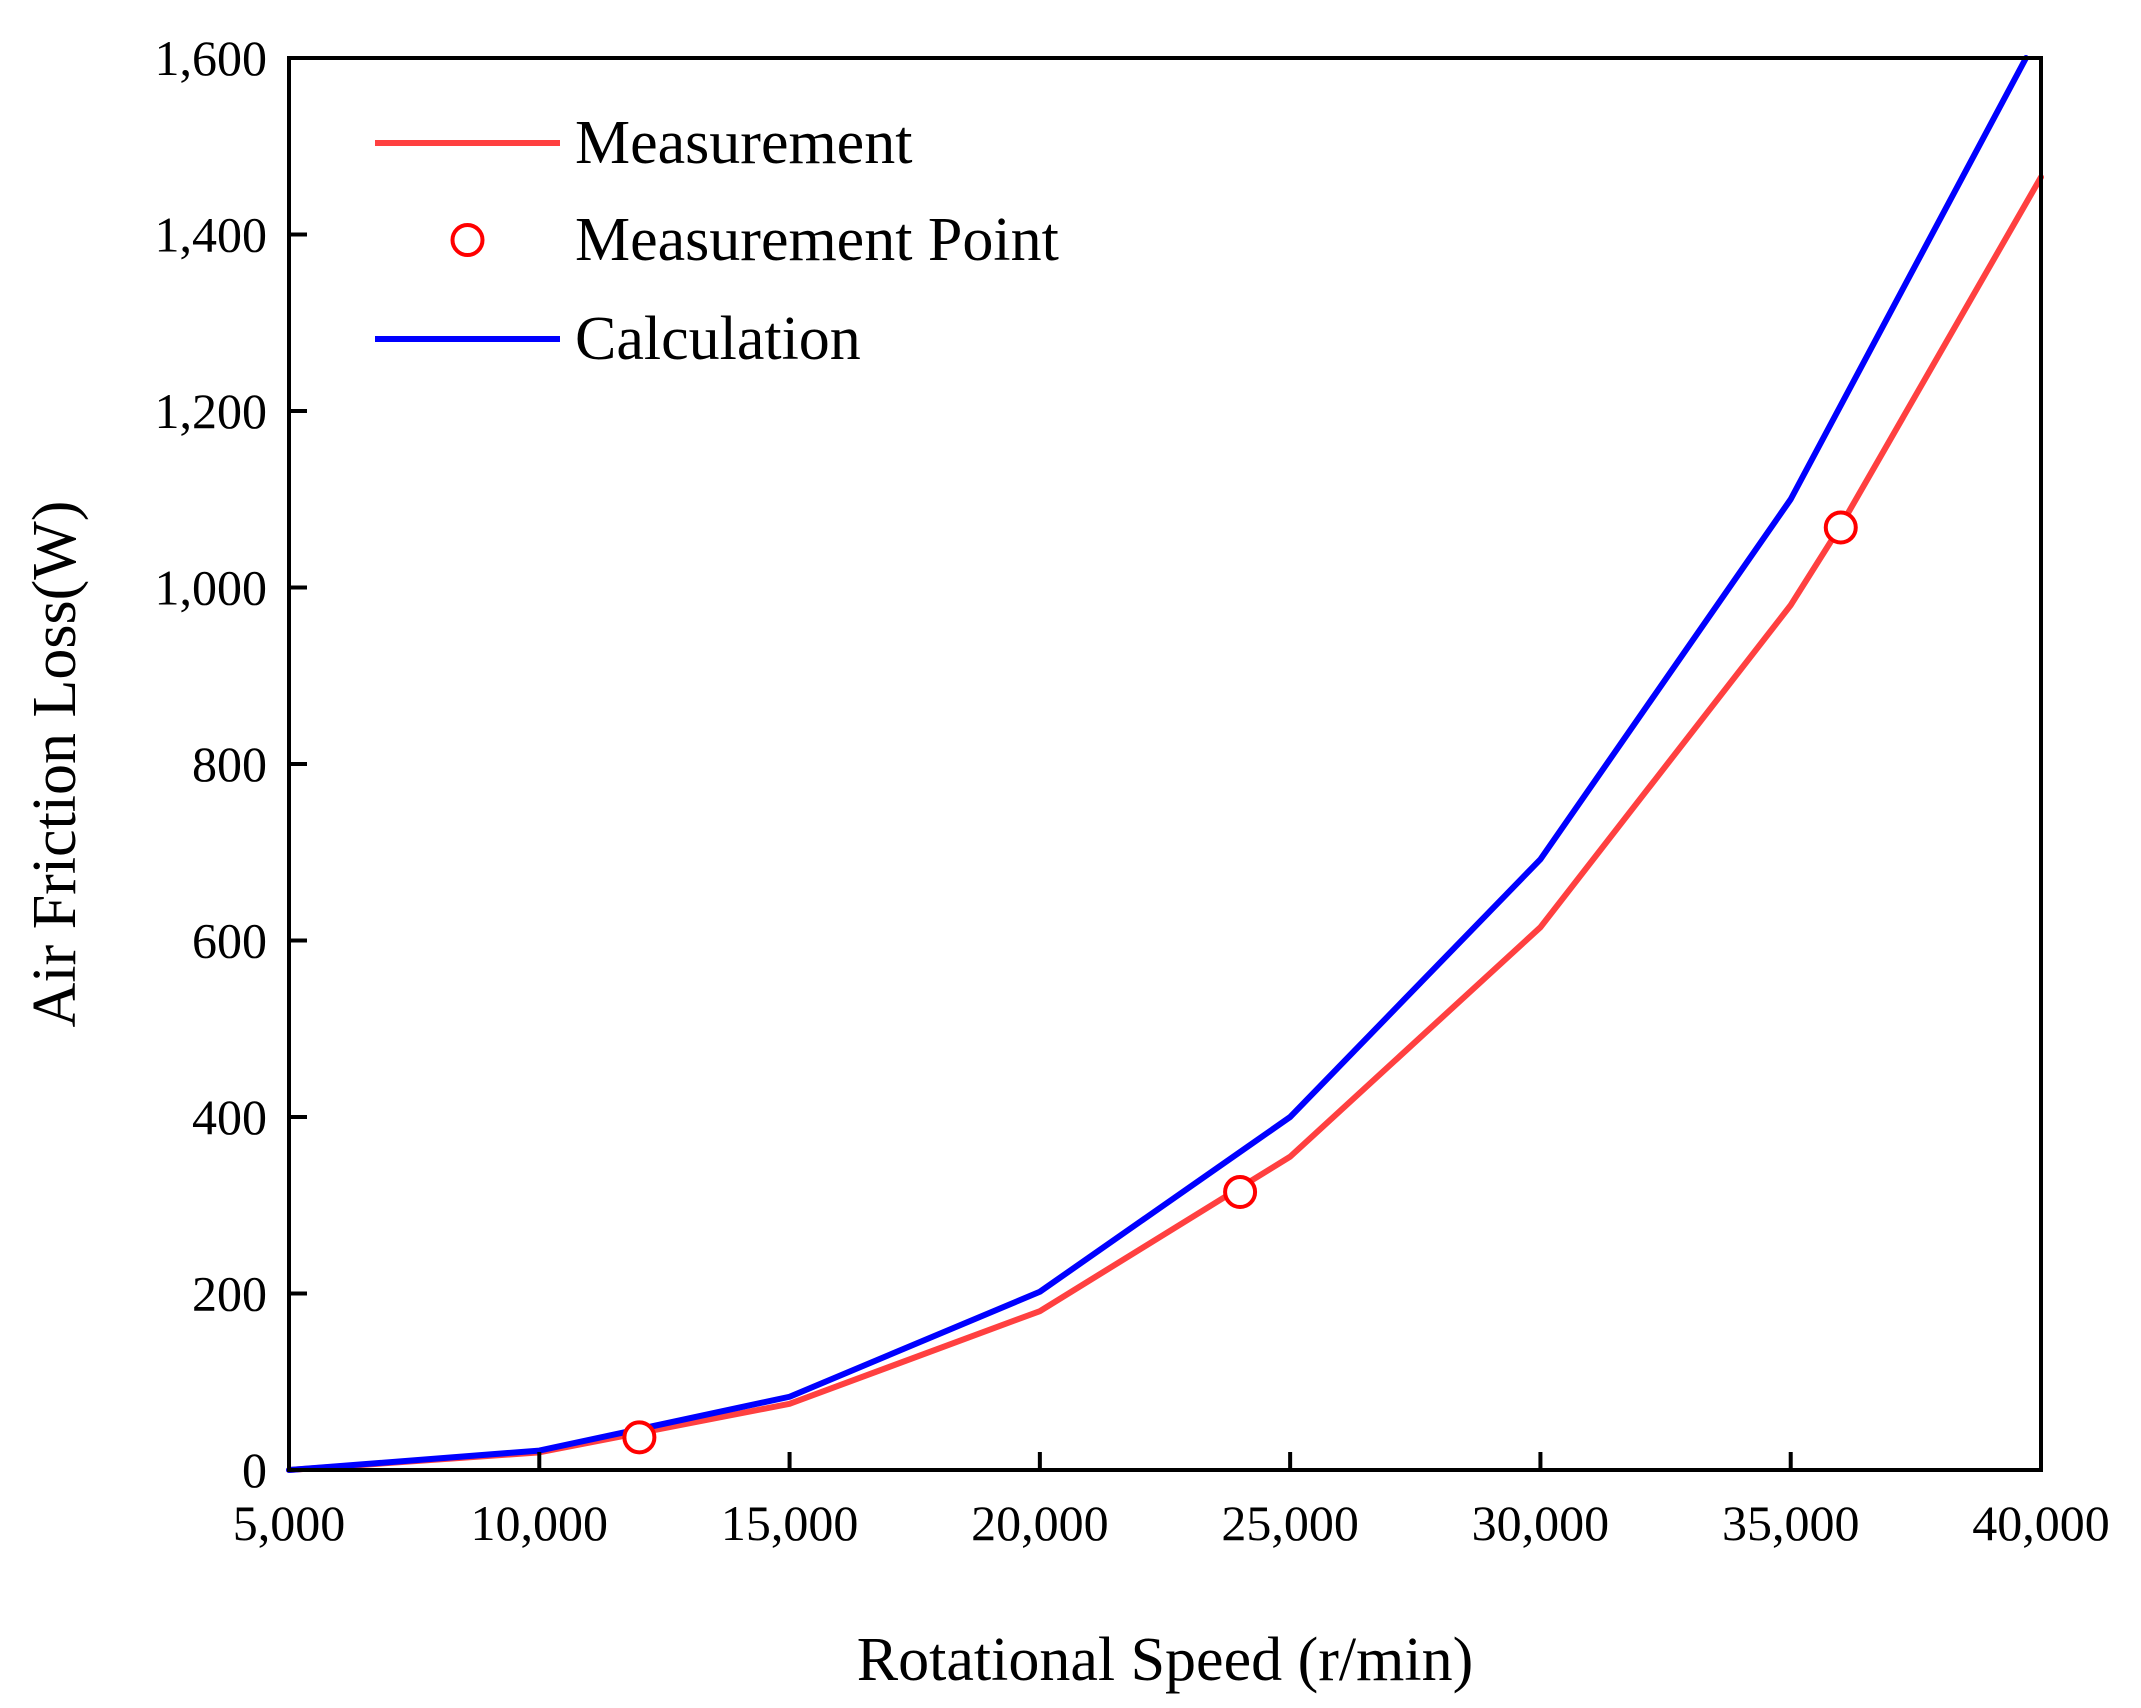  What do you see at coordinates (229, 1294) in the screenshot?
I see `y-tick-label: 200` at bounding box center [229, 1294].